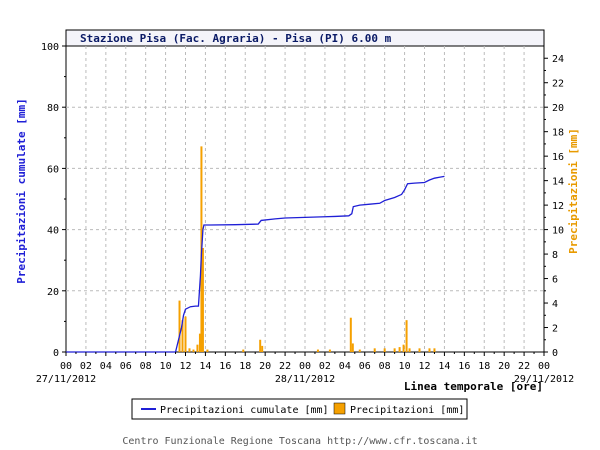  I want to click on y-left-tick-label: 100, so click(50, 47).